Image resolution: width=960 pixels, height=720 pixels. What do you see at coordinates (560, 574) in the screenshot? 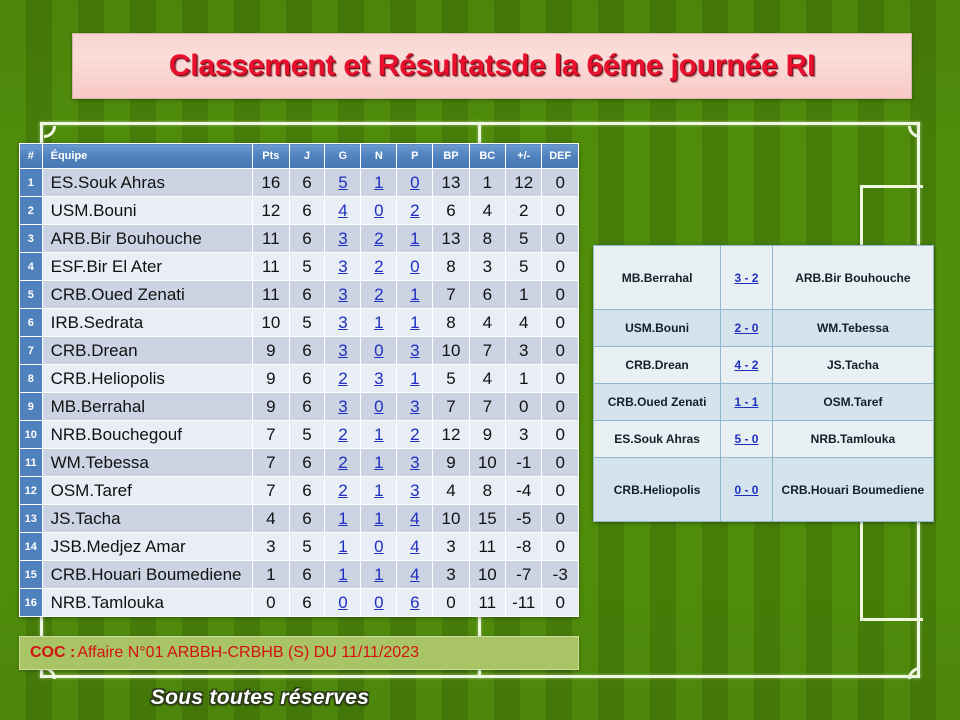
I see `row-def: -3` at bounding box center [560, 574].